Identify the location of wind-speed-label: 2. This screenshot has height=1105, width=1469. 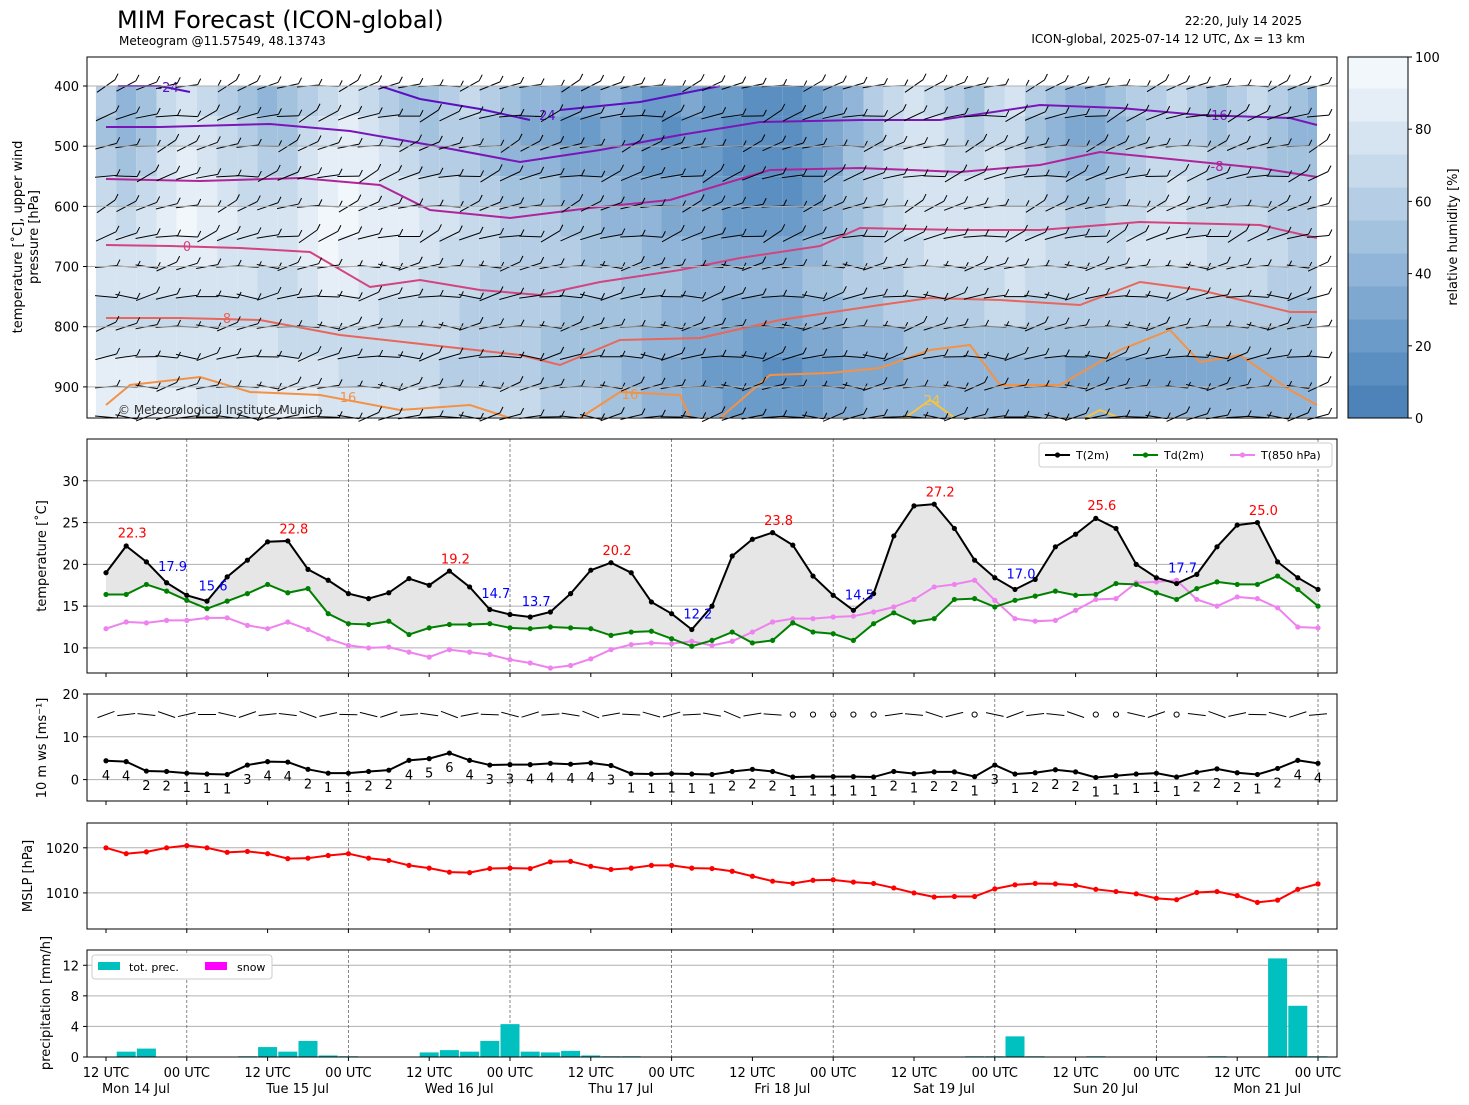
(1277, 783).